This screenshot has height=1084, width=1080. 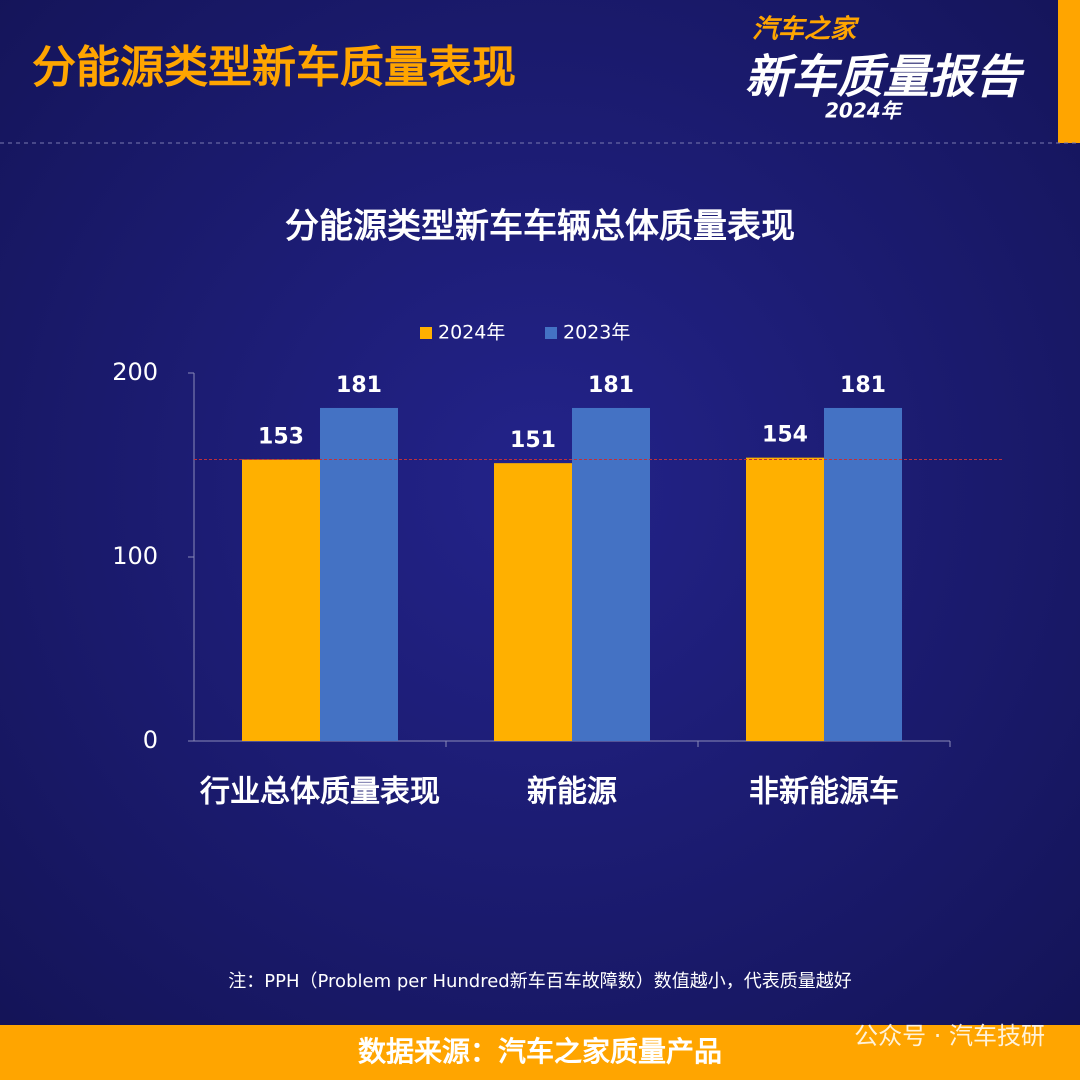 I want to click on watermark: 公众号 · 汽车技研, so click(x=949, y=1036).